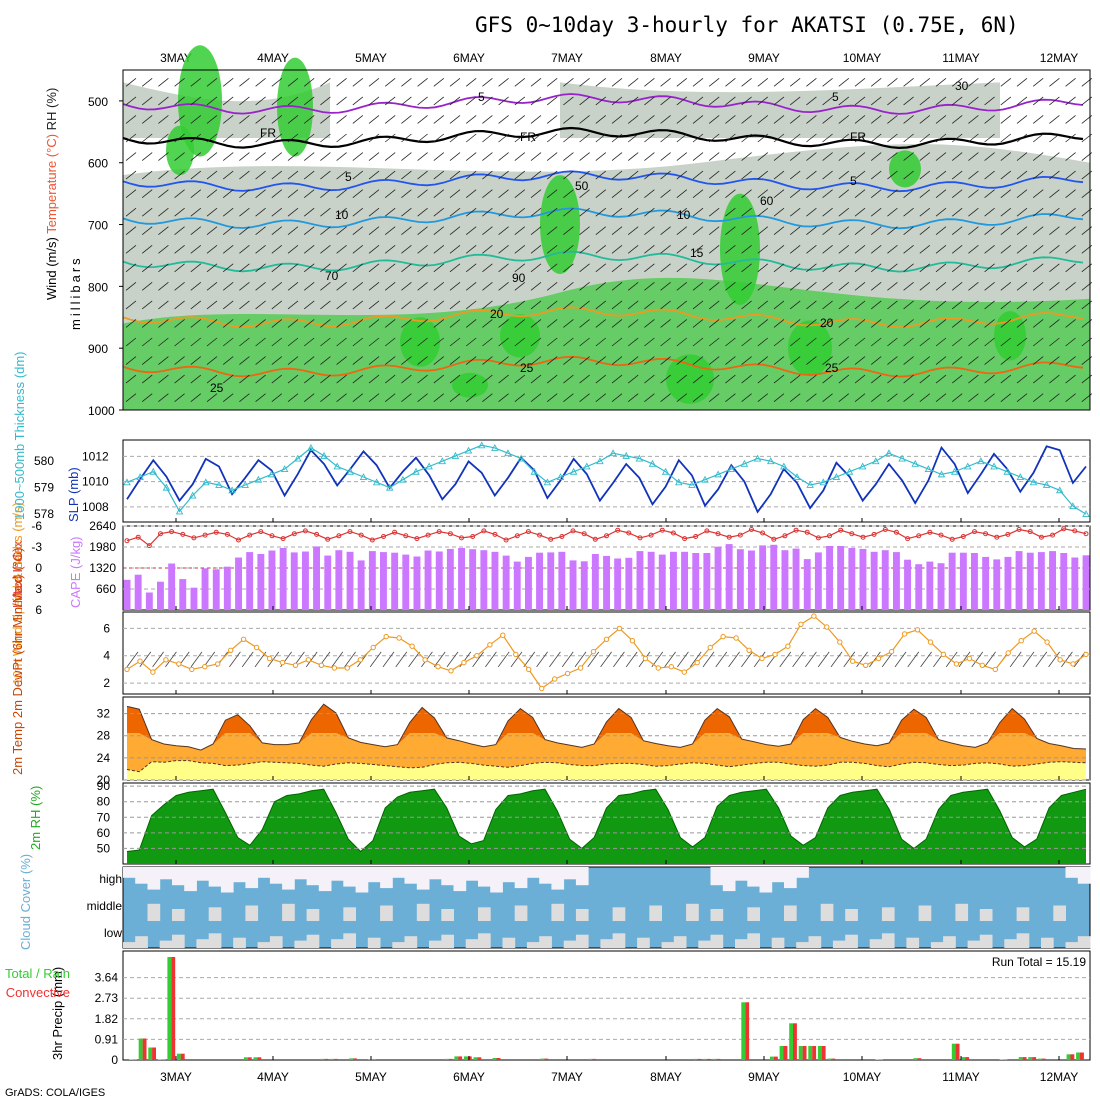 The image size is (1100, 1100). What do you see at coordinates (606, 653) in the screenshot?
I see `wind-panel-frame` at bounding box center [606, 653].